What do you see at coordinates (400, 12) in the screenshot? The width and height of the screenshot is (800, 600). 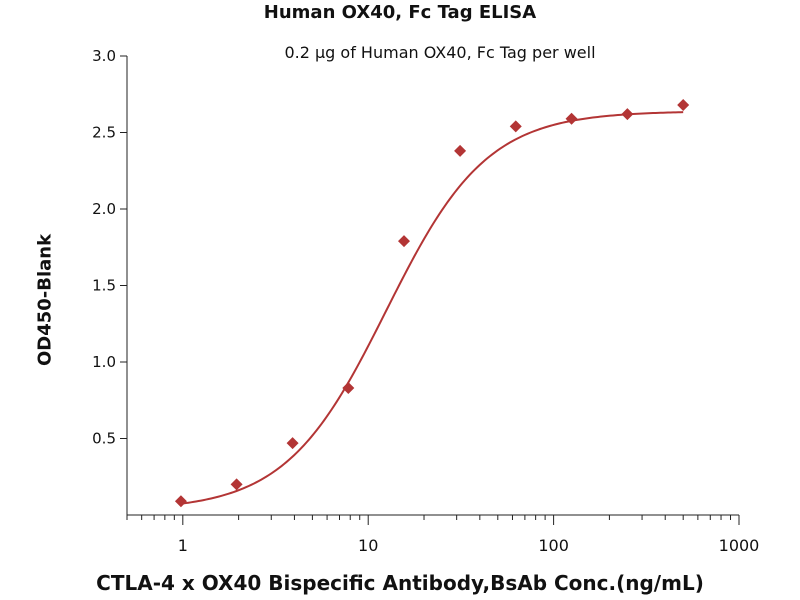 I see `chart-title: Human OX40, Fc Tag ELISA` at bounding box center [400, 12].